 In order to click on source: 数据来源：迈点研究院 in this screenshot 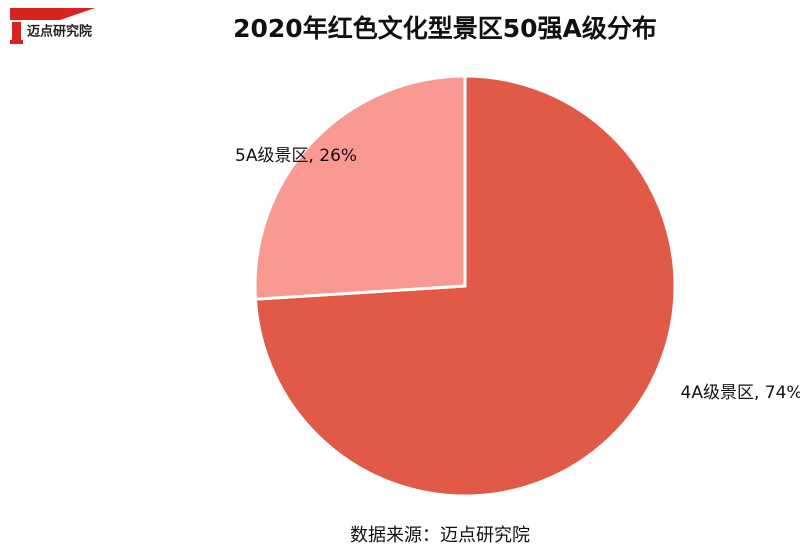, I will do `click(440, 535)`.